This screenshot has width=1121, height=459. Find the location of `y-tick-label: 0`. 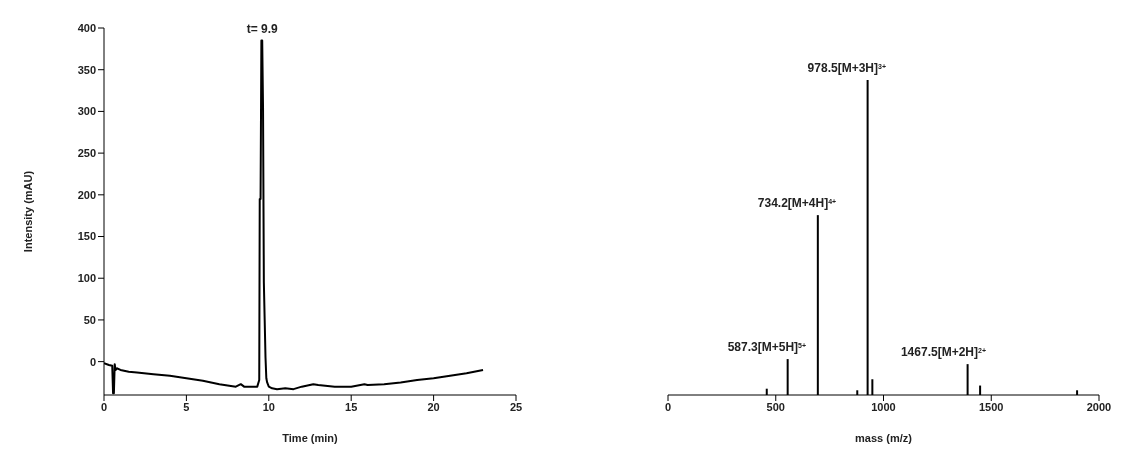

y-tick-label: 0 is located at coordinates (92, 361).